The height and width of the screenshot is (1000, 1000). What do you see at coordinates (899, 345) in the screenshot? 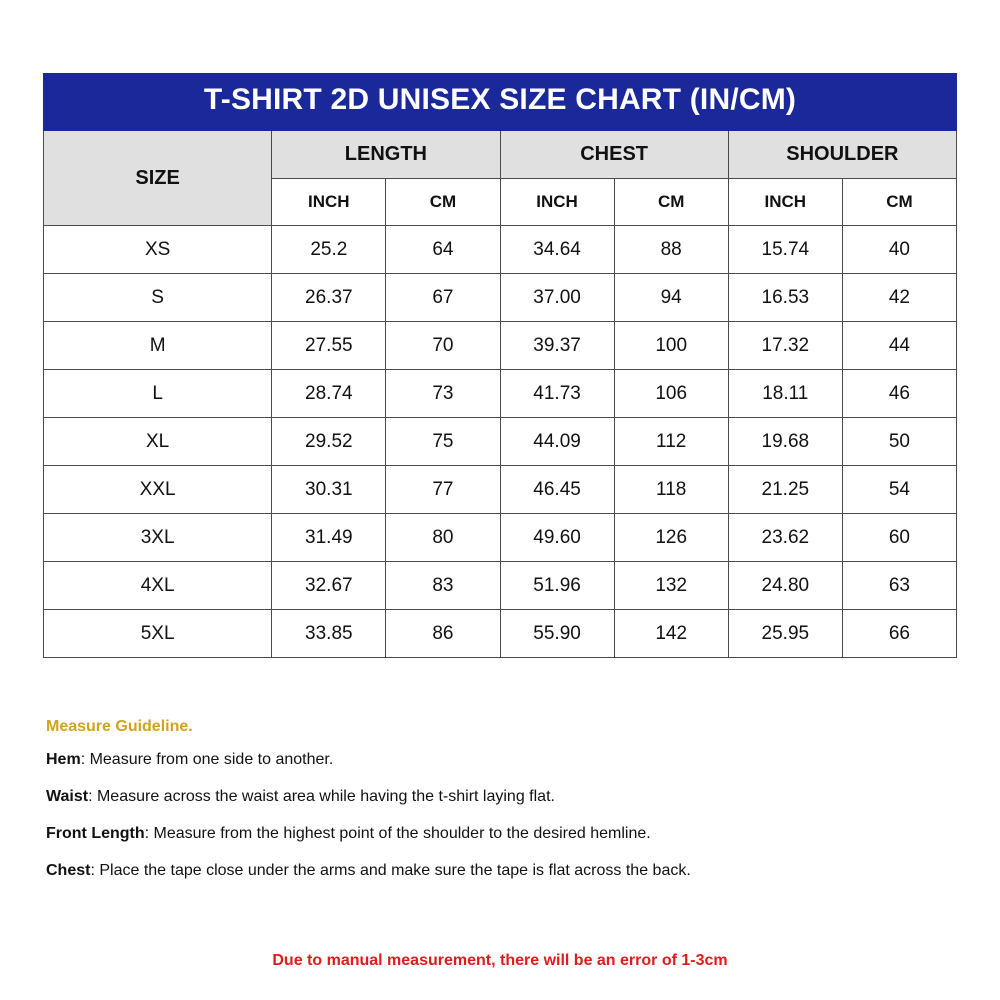
I see `cell-shoulder-cm: 44` at bounding box center [899, 345].